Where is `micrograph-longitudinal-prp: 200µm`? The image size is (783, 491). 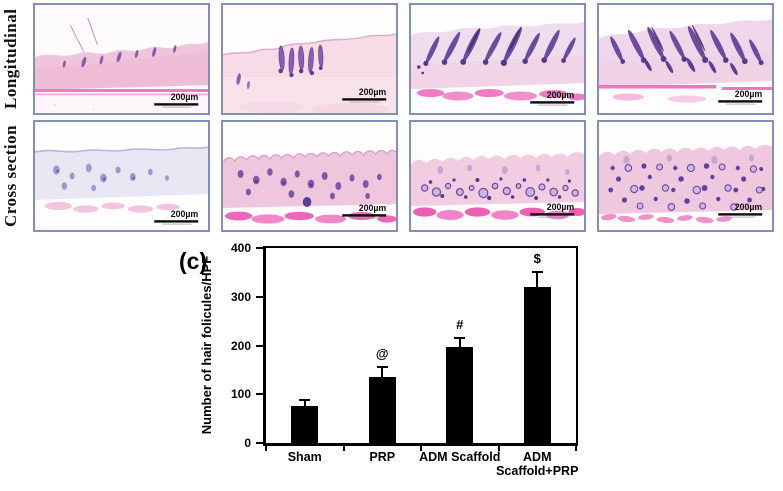
micrograph-longitudinal-prp: 200µm is located at coordinates (309, 59).